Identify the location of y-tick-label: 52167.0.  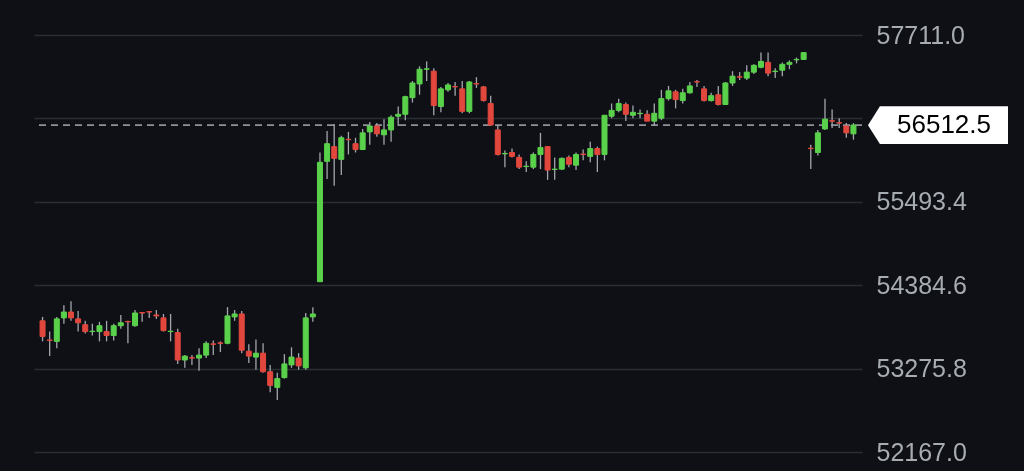
(921, 451).